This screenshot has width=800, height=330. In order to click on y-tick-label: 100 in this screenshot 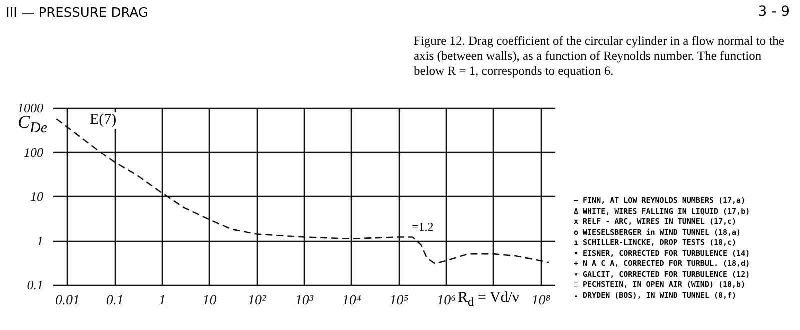, I will do `click(34, 152)`.